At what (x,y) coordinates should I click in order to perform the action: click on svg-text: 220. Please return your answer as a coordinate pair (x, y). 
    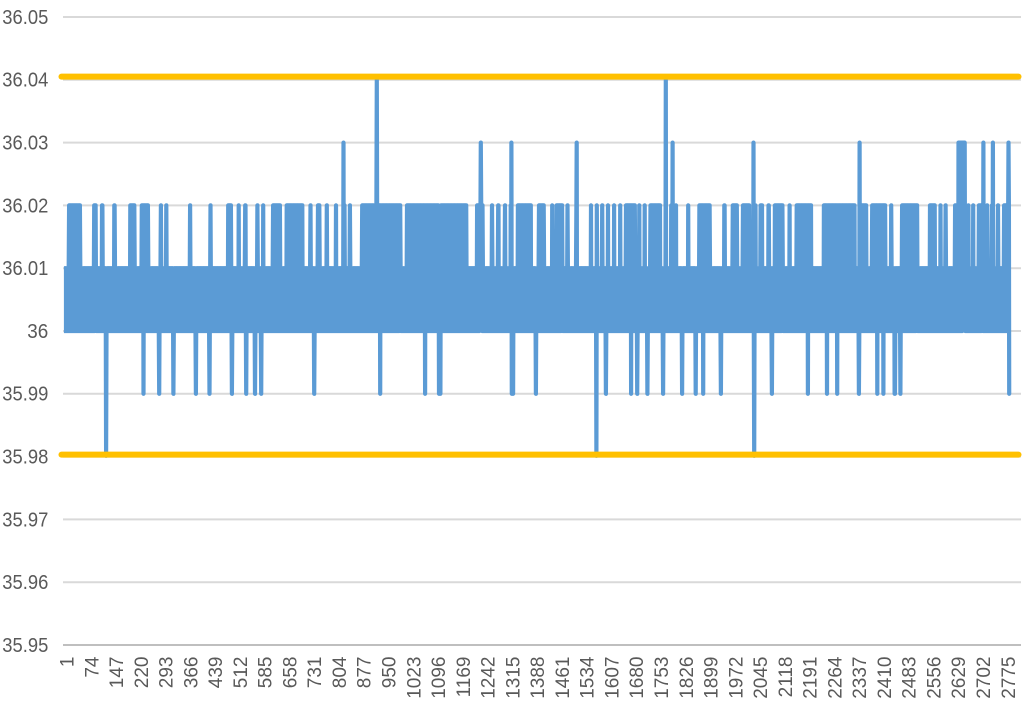
    Looking at the image, I should click on (142, 673).